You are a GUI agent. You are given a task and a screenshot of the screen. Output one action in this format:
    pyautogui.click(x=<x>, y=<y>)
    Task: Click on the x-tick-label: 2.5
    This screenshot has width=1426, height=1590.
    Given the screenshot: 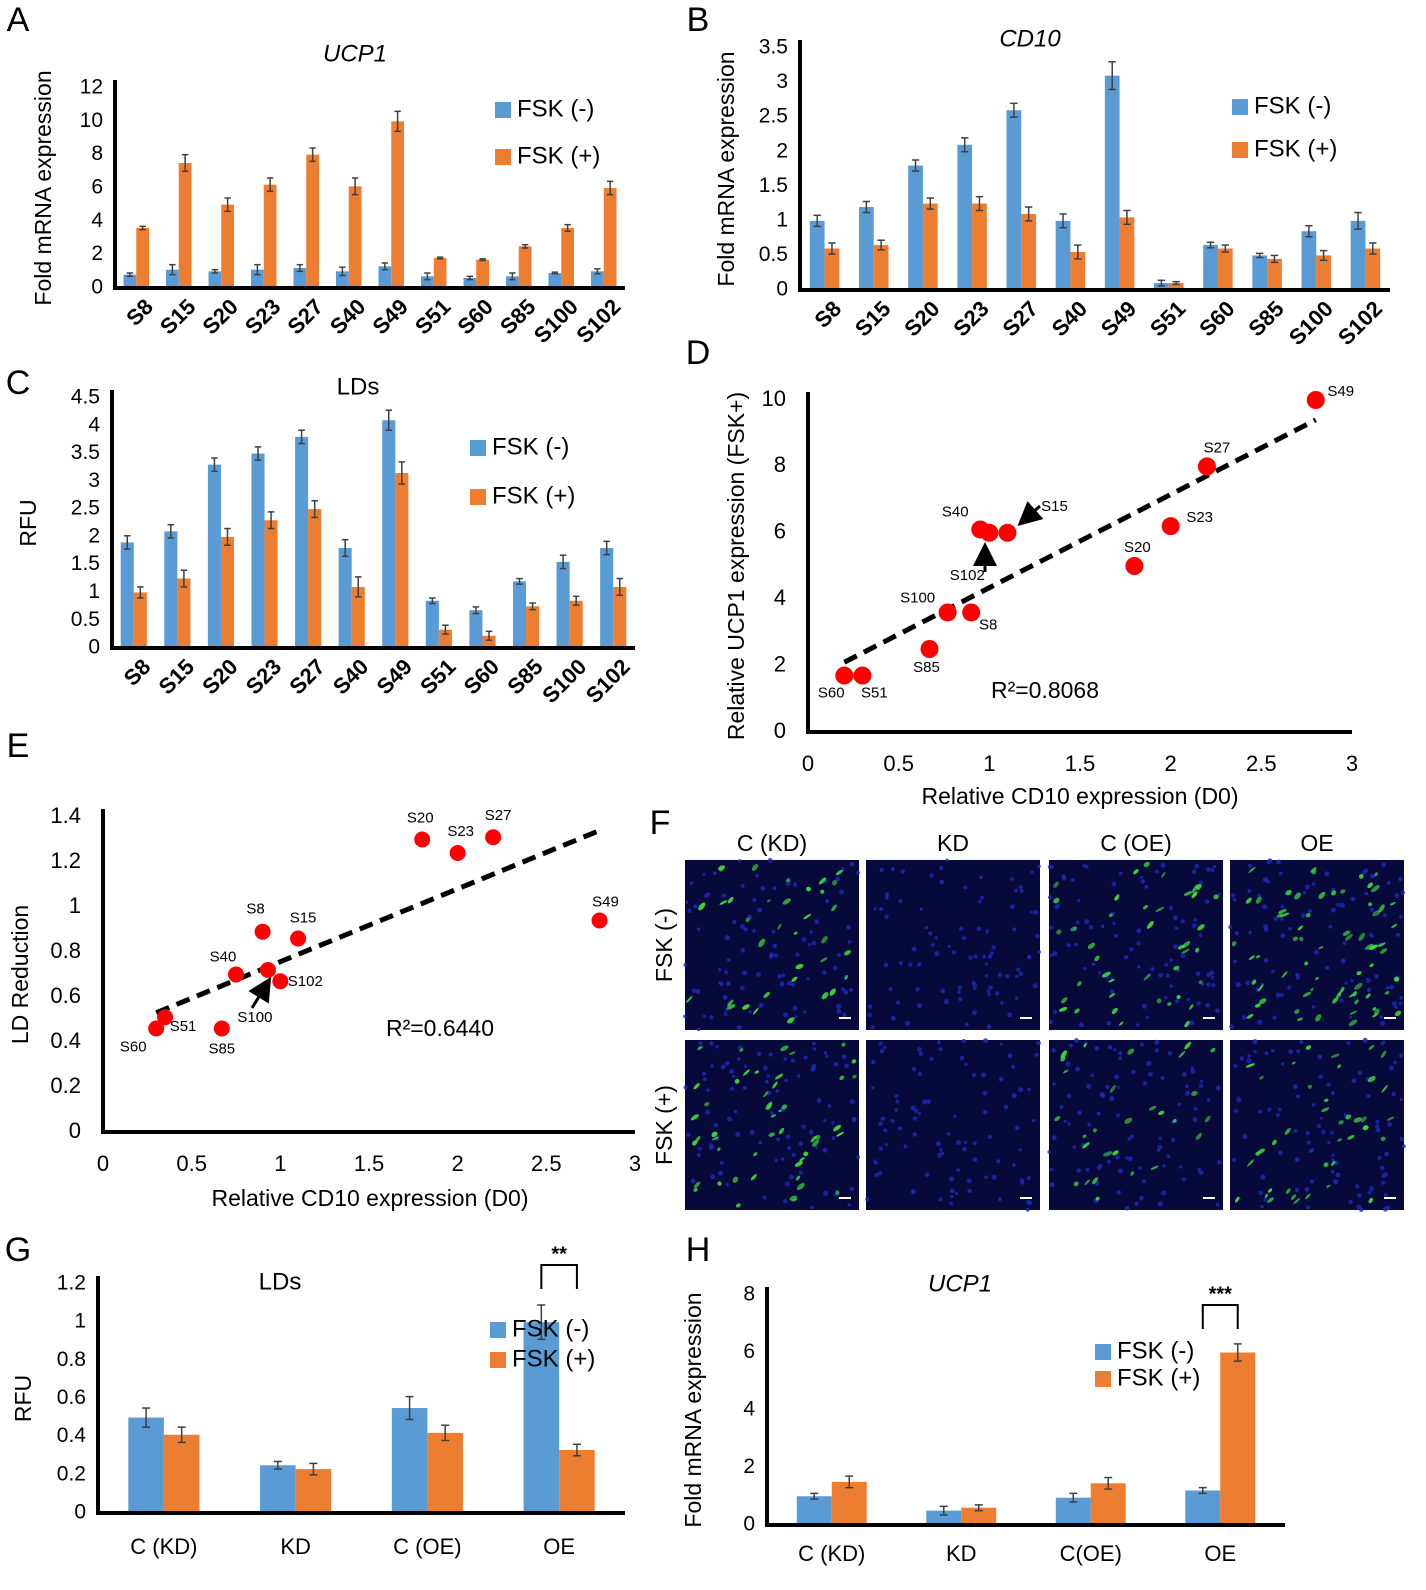 What is the action you would take?
    pyautogui.click(x=1261, y=763)
    